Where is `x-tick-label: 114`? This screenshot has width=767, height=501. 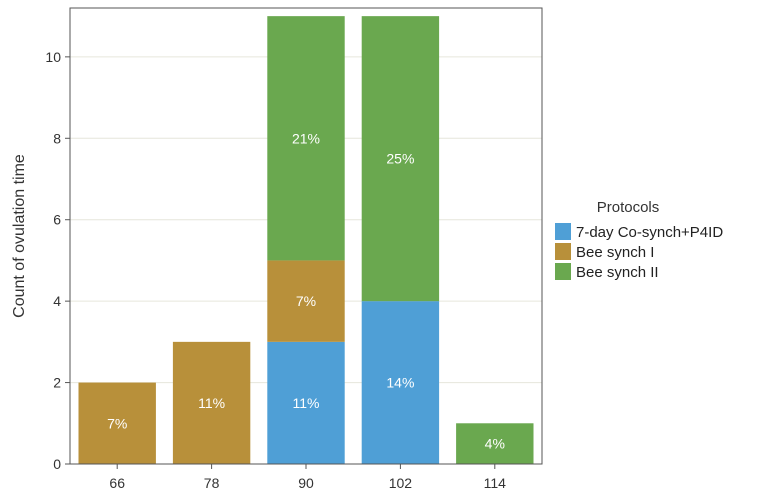
x-tick-label: 114 is located at coordinates (495, 483).